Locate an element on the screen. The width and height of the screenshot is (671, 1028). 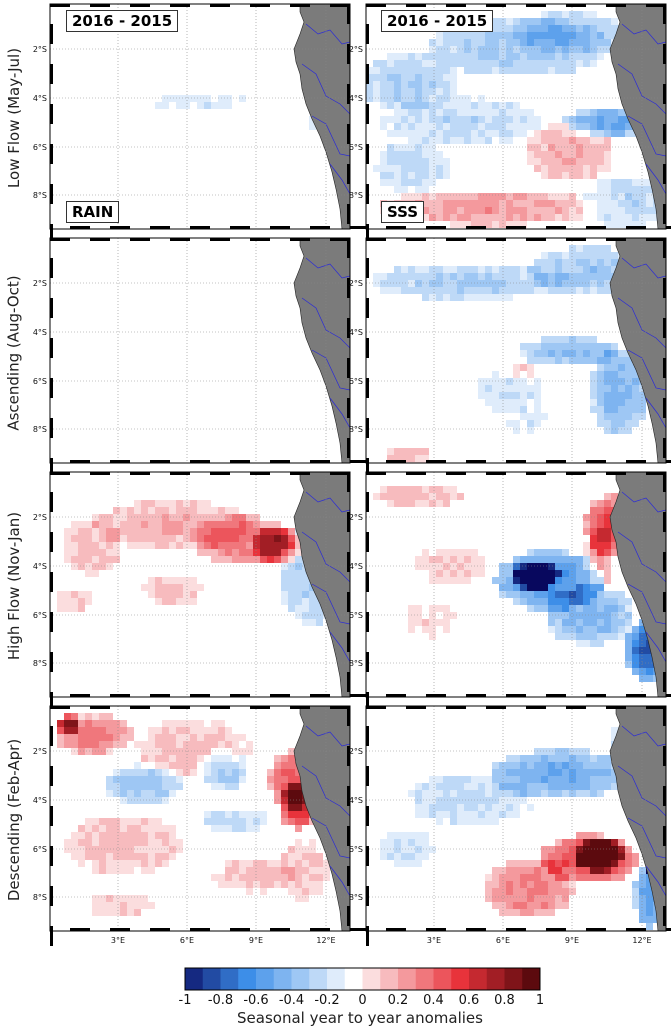
colorbar is located at coordinates (362, 979).